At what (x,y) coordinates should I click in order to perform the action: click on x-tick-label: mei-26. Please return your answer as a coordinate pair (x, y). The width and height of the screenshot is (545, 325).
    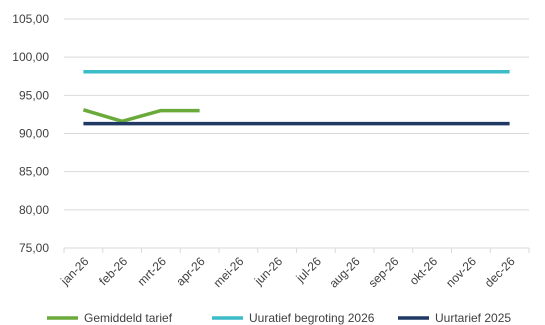
    Looking at the image, I should click on (229, 272).